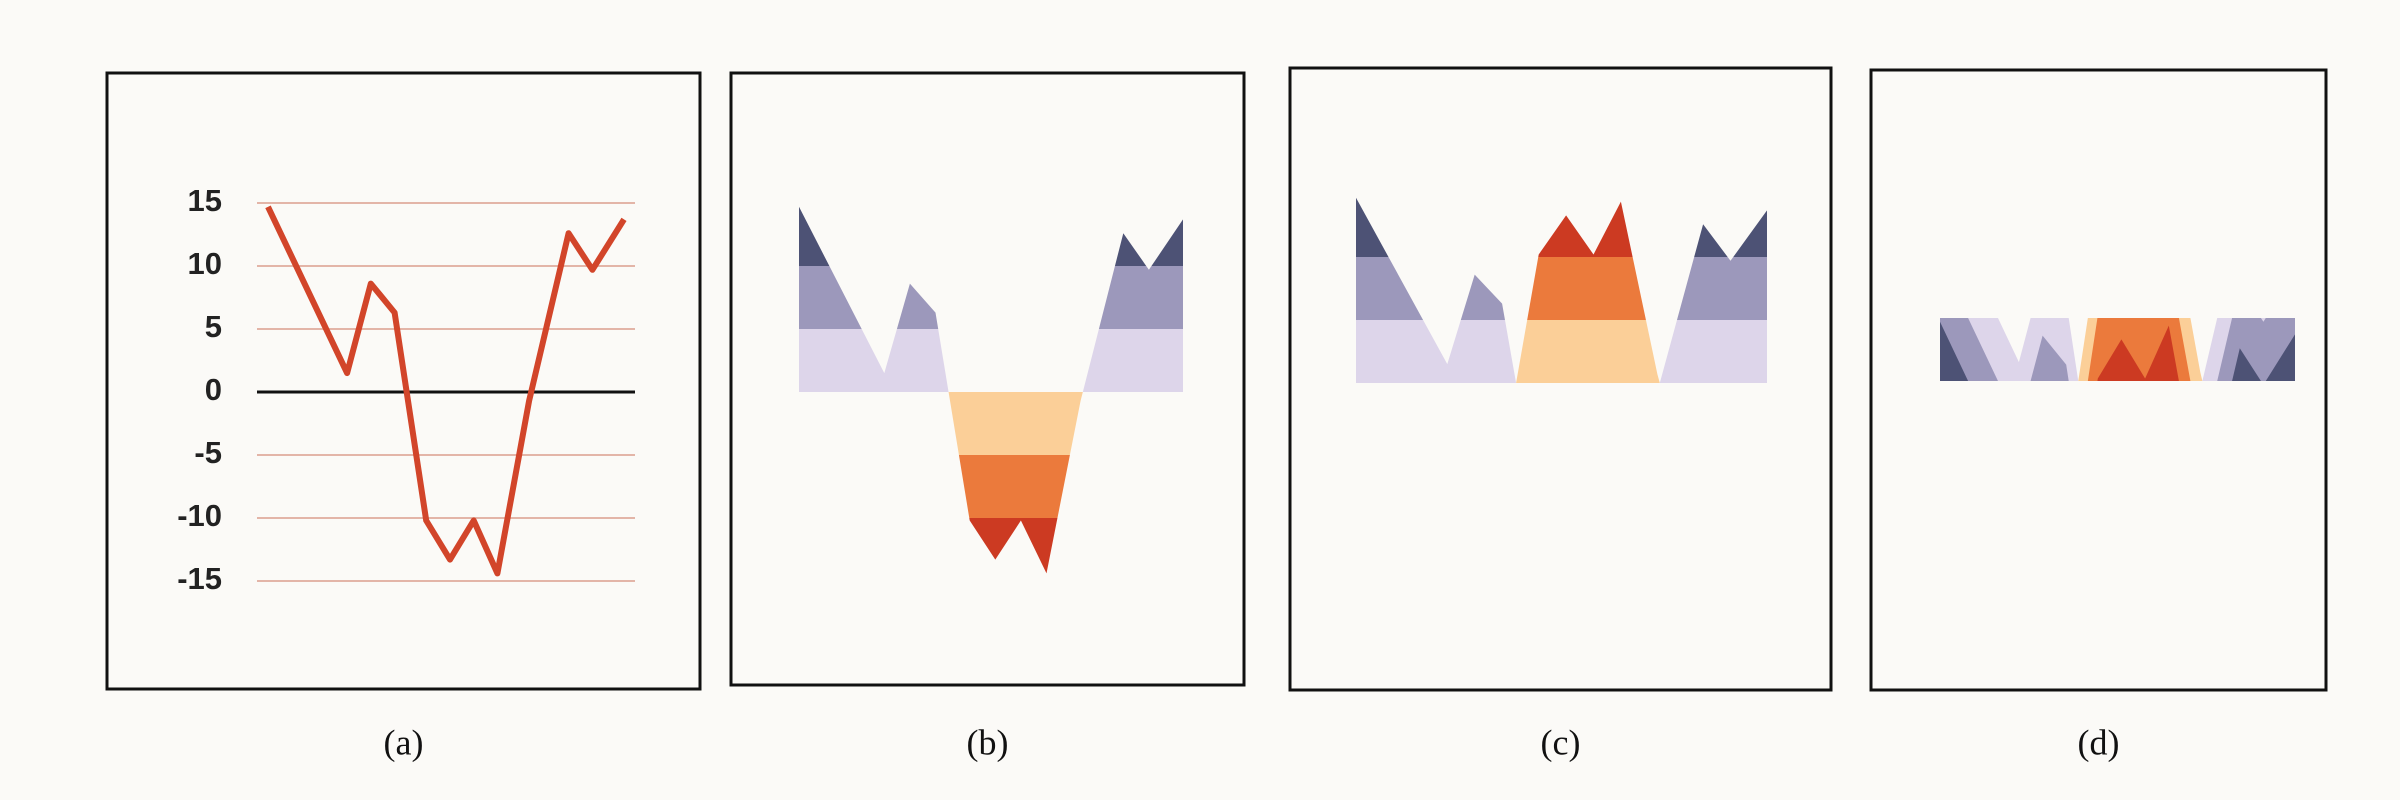 This screenshot has width=2400, height=800. I want to click on y-tick-label: -5, so click(208, 452).